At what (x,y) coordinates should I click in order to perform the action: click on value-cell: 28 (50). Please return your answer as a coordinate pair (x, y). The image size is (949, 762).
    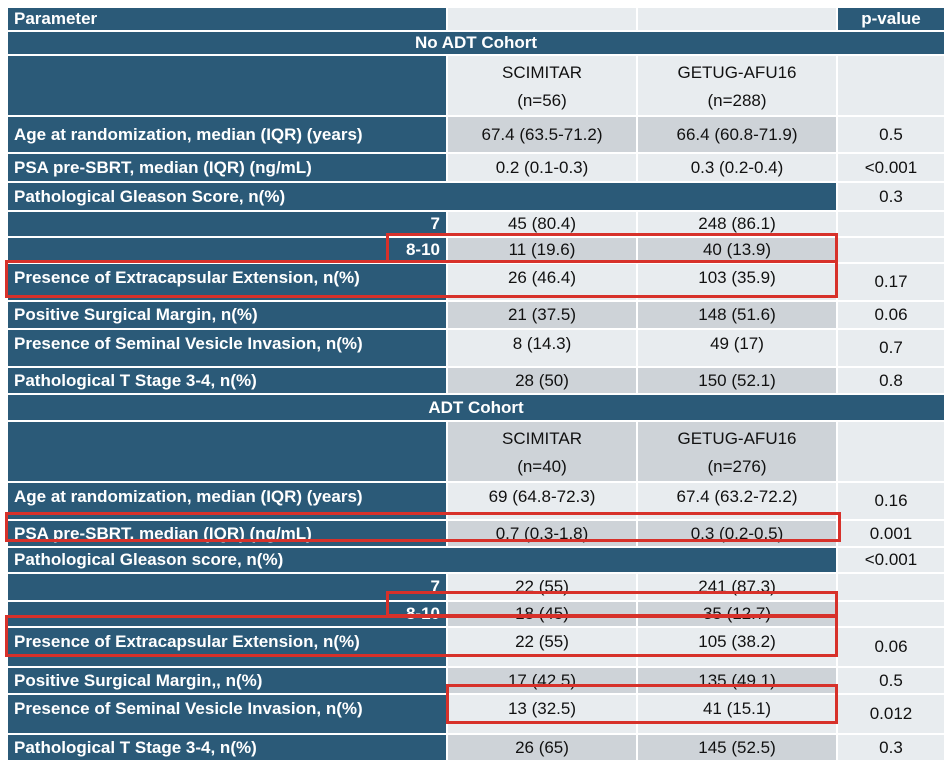
    Looking at the image, I should click on (542, 380).